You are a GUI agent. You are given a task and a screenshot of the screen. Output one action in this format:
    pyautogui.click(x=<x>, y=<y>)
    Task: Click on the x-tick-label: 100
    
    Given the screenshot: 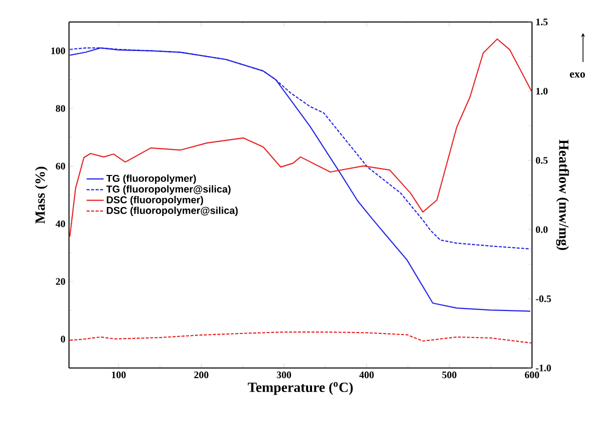 What is the action you would take?
    pyautogui.click(x=119, y=375)
    